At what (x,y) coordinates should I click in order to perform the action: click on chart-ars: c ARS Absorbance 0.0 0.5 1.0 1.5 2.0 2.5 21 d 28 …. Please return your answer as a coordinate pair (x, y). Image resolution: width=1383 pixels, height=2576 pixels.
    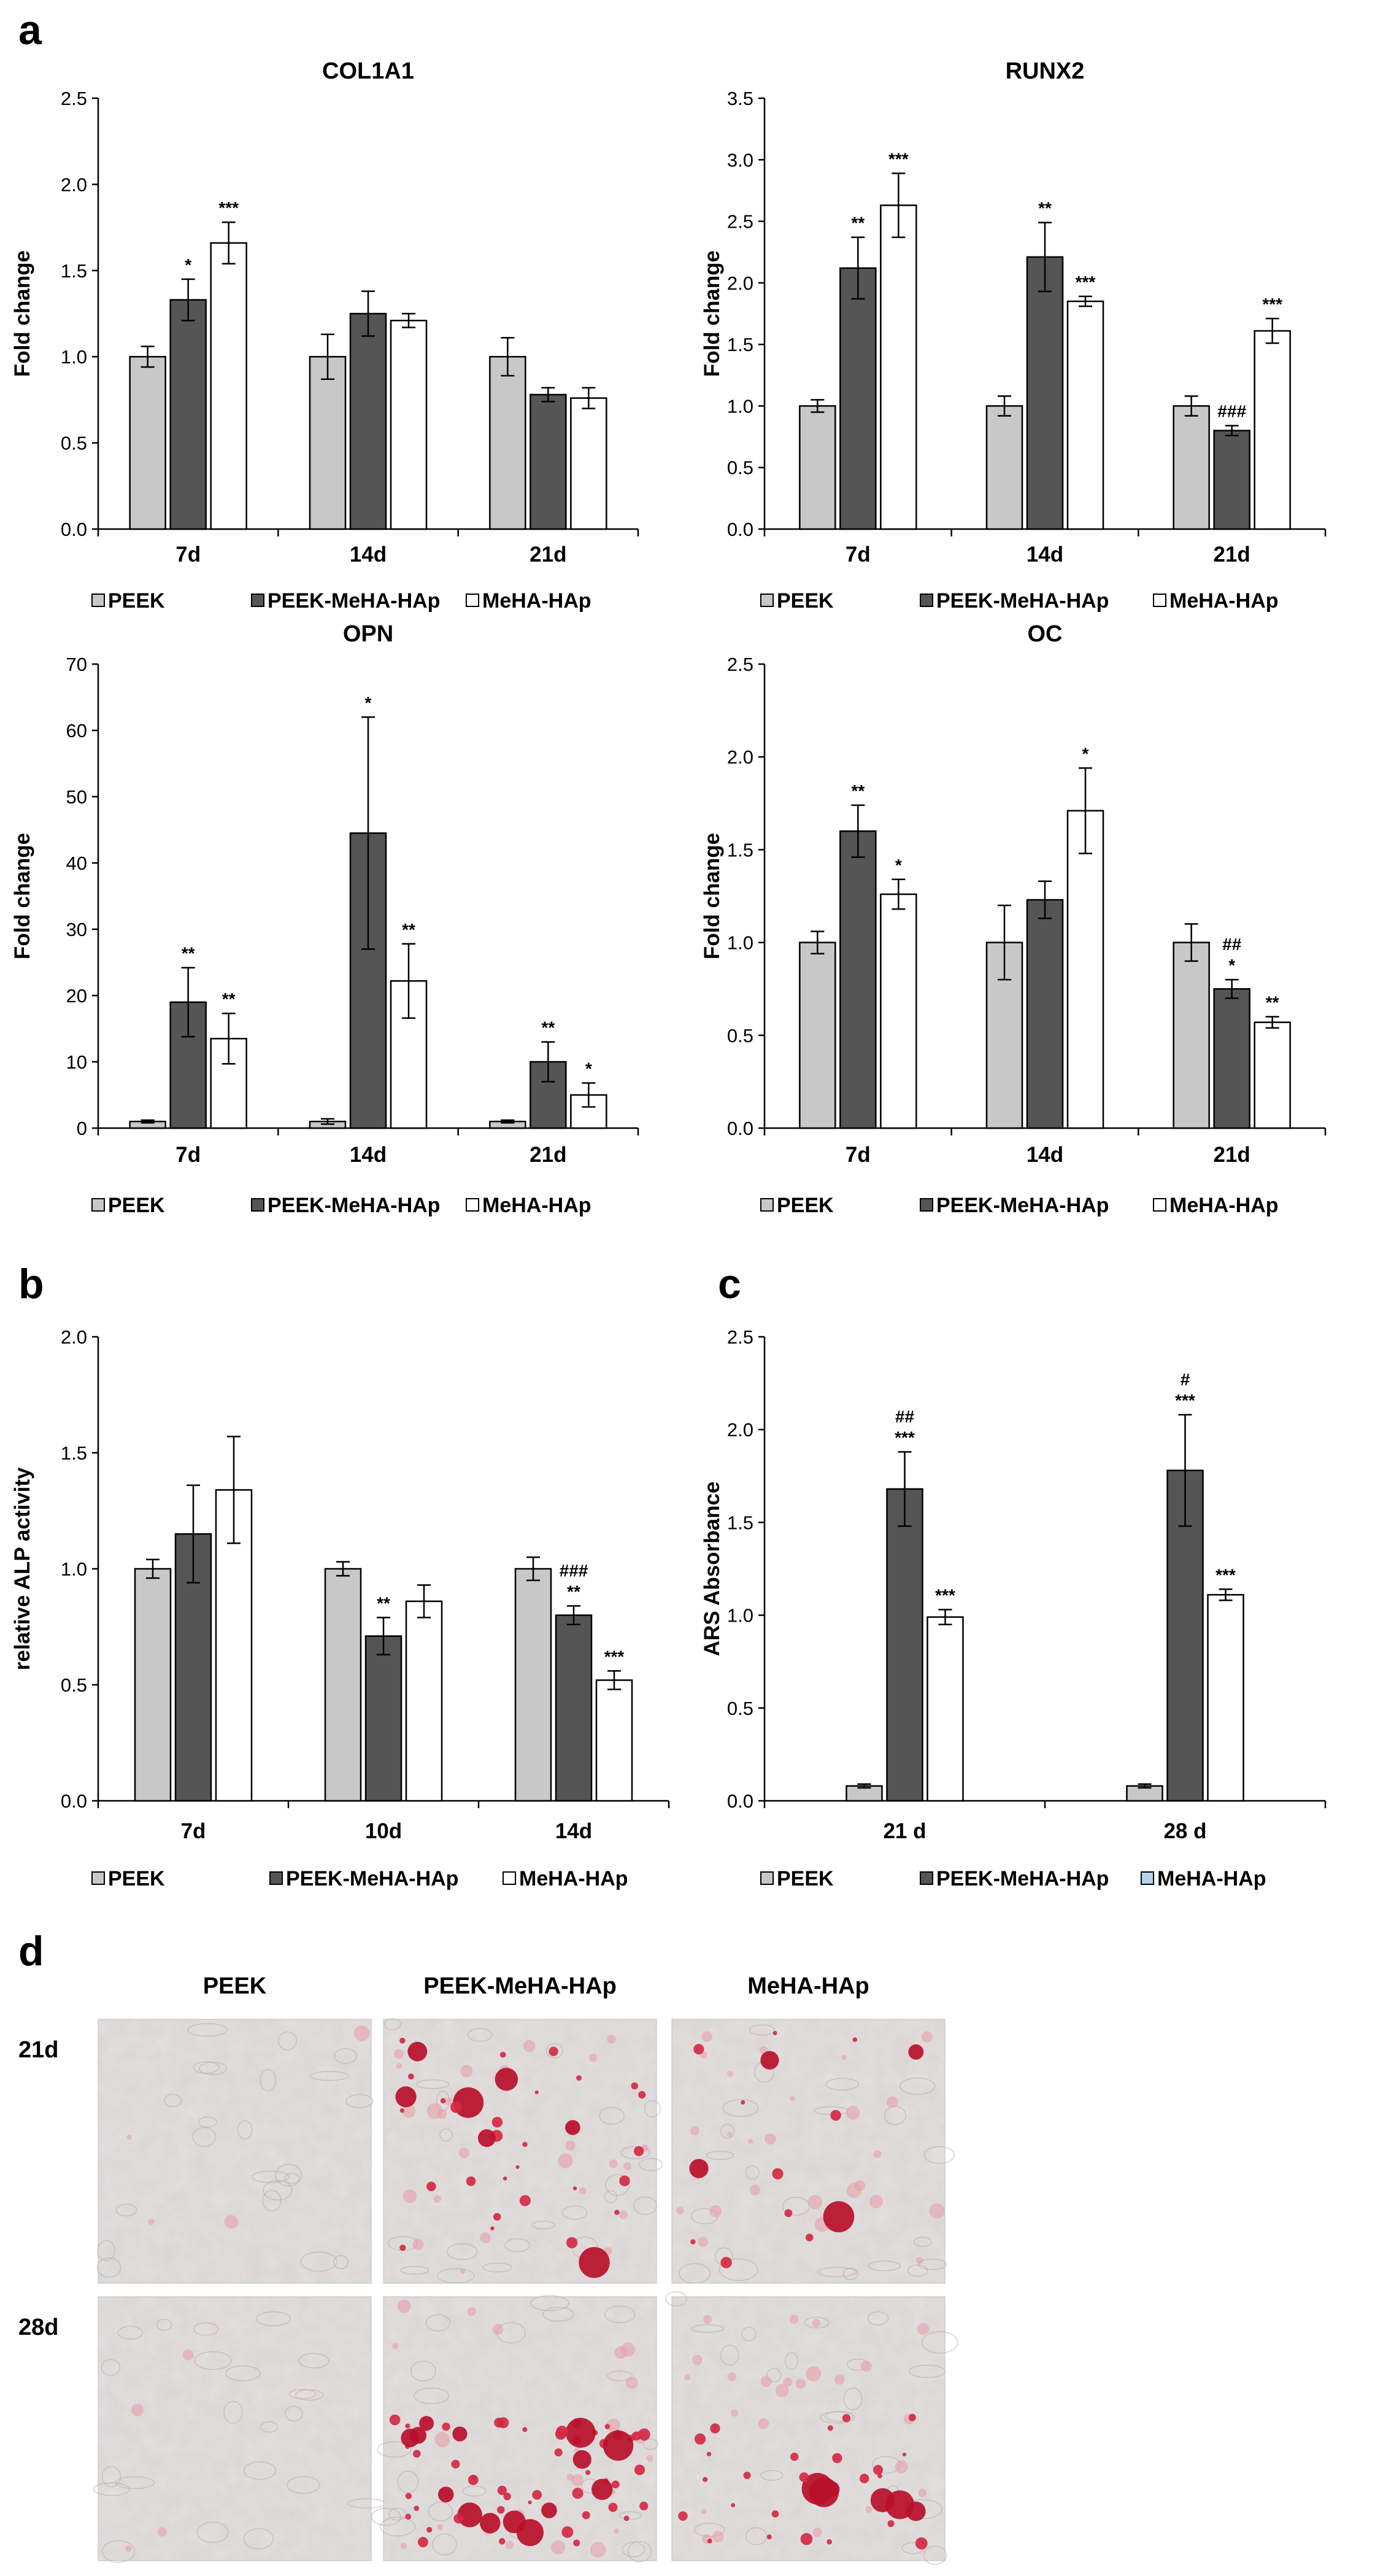
    Looking at the image, I should click on (1013, 1575).